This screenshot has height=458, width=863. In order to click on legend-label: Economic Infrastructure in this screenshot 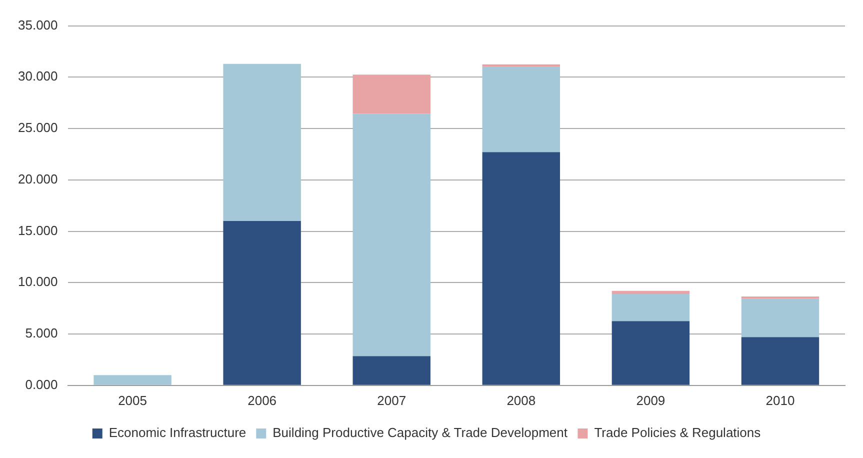, I will do `click(177, 432)`.